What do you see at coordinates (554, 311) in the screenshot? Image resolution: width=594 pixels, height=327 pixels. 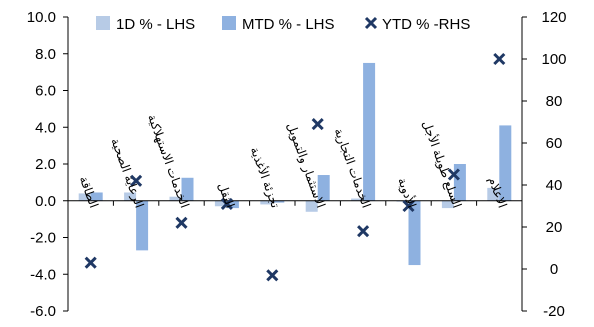 I see `right-tick-label: -20` at bounding box center [554, 311].